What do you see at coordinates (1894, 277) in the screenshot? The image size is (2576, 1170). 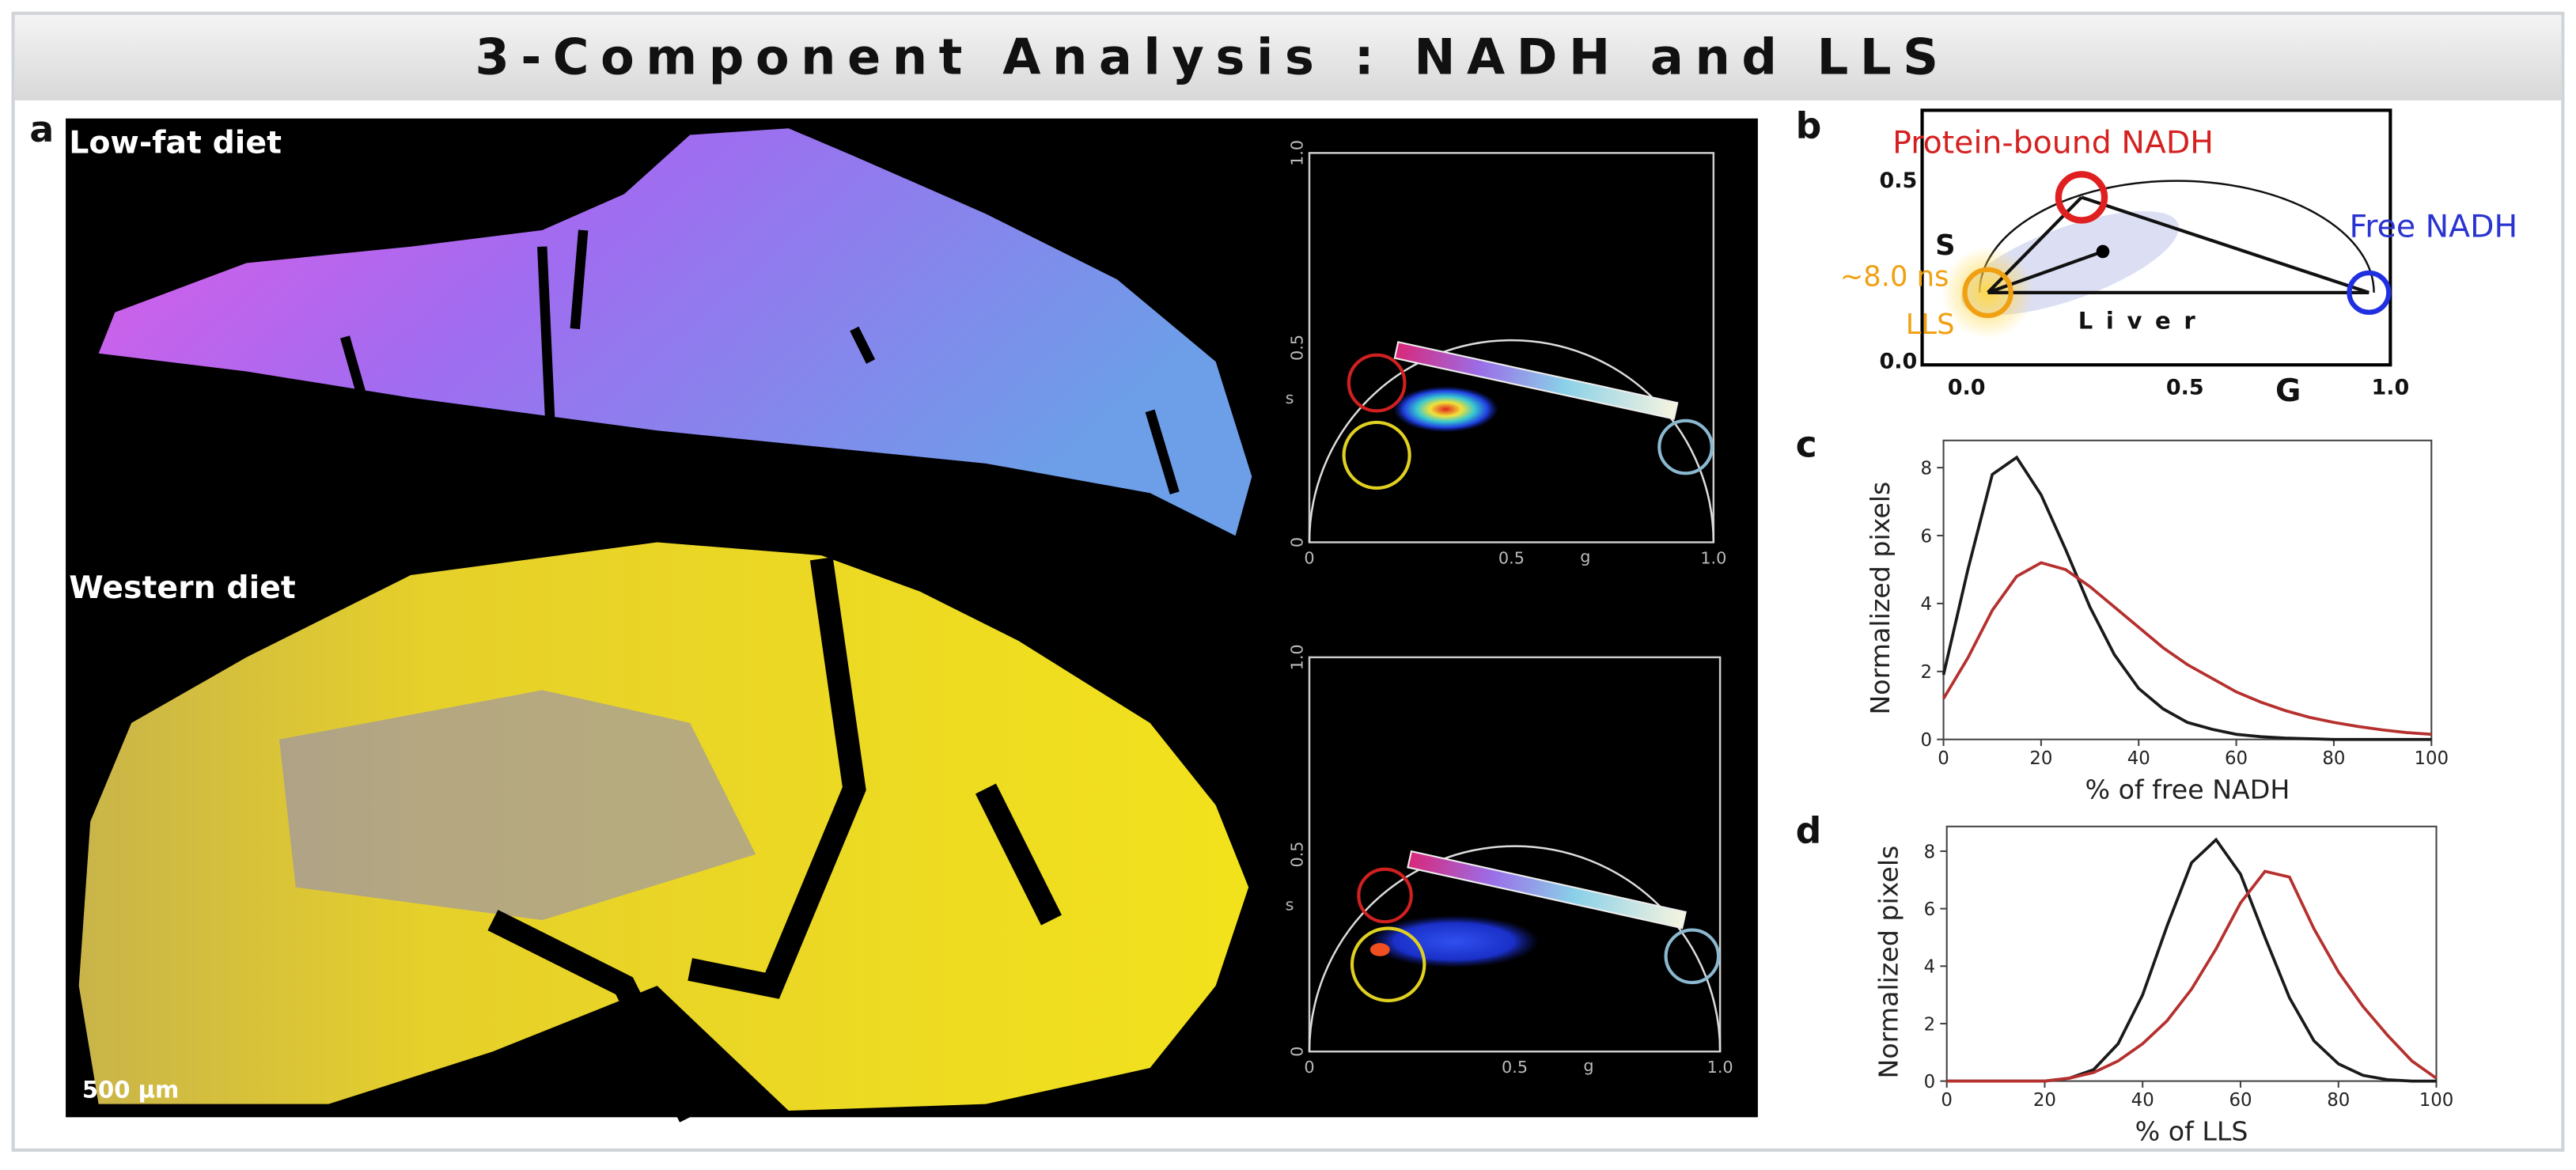 I see `annotation: ~8.0 ns` at bounding box center [1894, 277].